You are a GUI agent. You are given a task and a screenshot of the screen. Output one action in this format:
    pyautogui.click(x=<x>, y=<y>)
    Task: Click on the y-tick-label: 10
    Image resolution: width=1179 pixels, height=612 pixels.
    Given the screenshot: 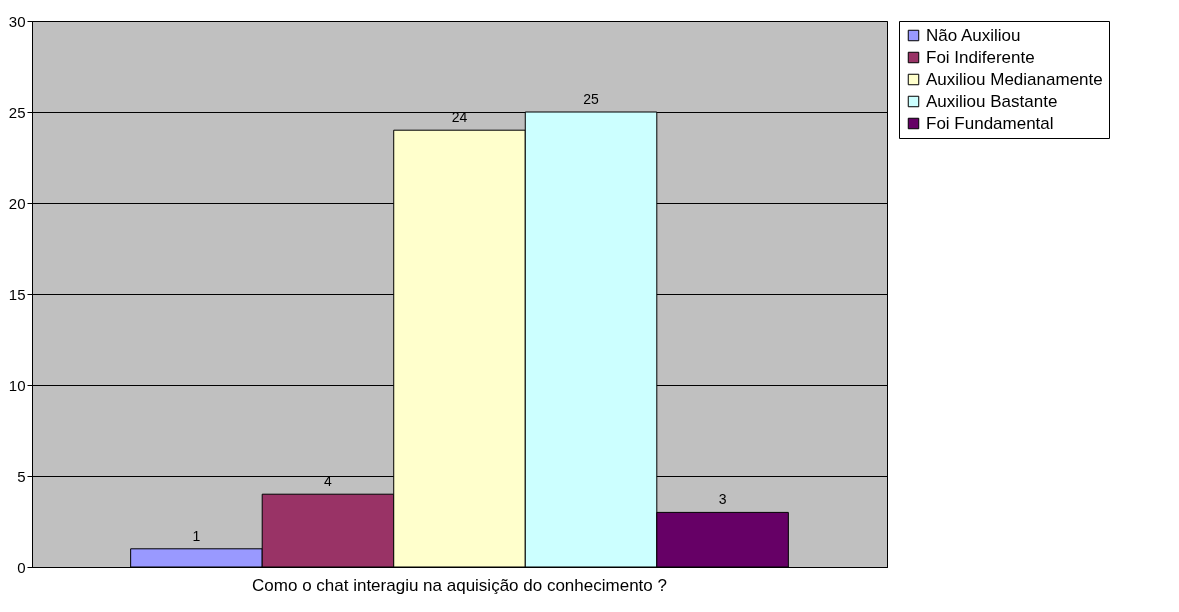 What is the action you would take?
    pyautogui.click(x=17, y=385)
    